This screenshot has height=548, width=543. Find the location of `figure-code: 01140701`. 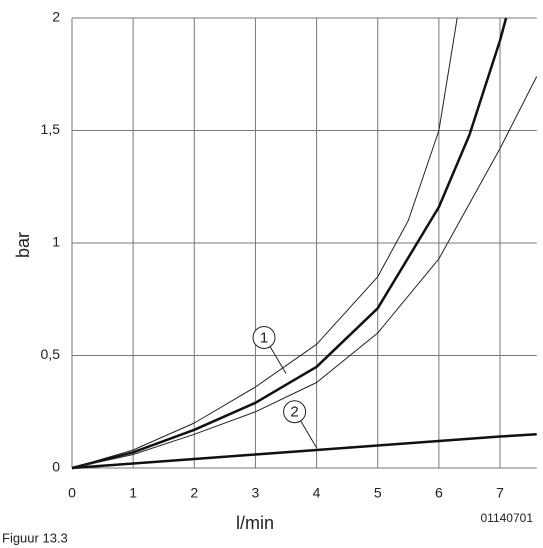

figure-code: 01140701 is located at coordinates (507, 518).